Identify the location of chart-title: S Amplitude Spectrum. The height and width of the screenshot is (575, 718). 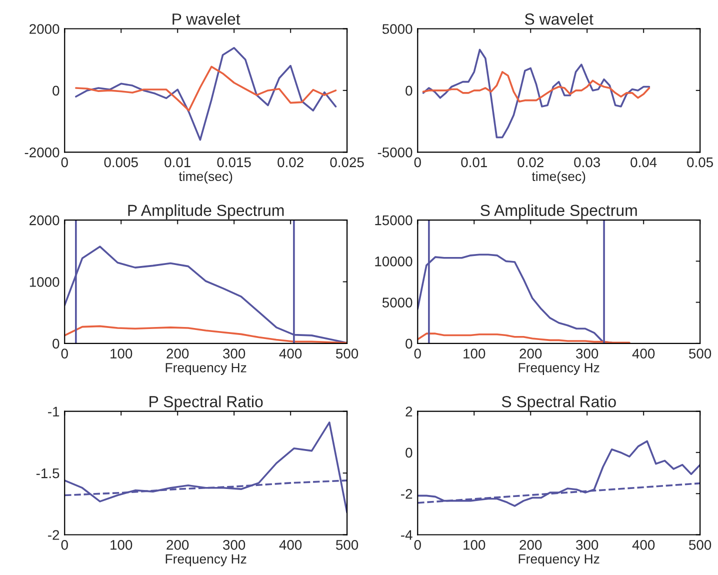
(558, 212).